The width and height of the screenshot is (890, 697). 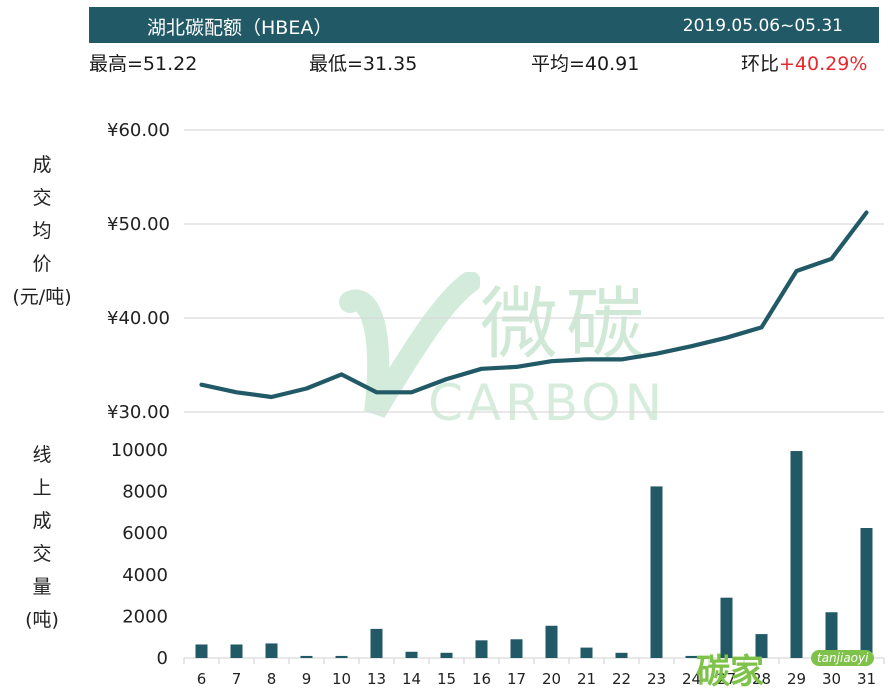 What do you see at coordinates (42, 455) in the screenshot?
I see `volume-axis-label-char: 线` at bounding box center [42, 455].